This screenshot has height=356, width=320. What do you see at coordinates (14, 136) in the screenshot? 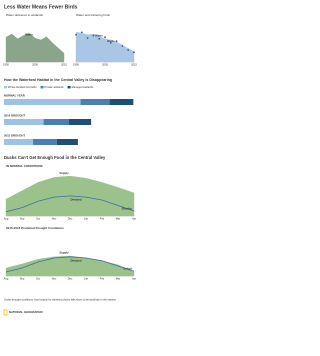
I see `category-label: 2015 DROUGHT` at bounding box center [14, 136].